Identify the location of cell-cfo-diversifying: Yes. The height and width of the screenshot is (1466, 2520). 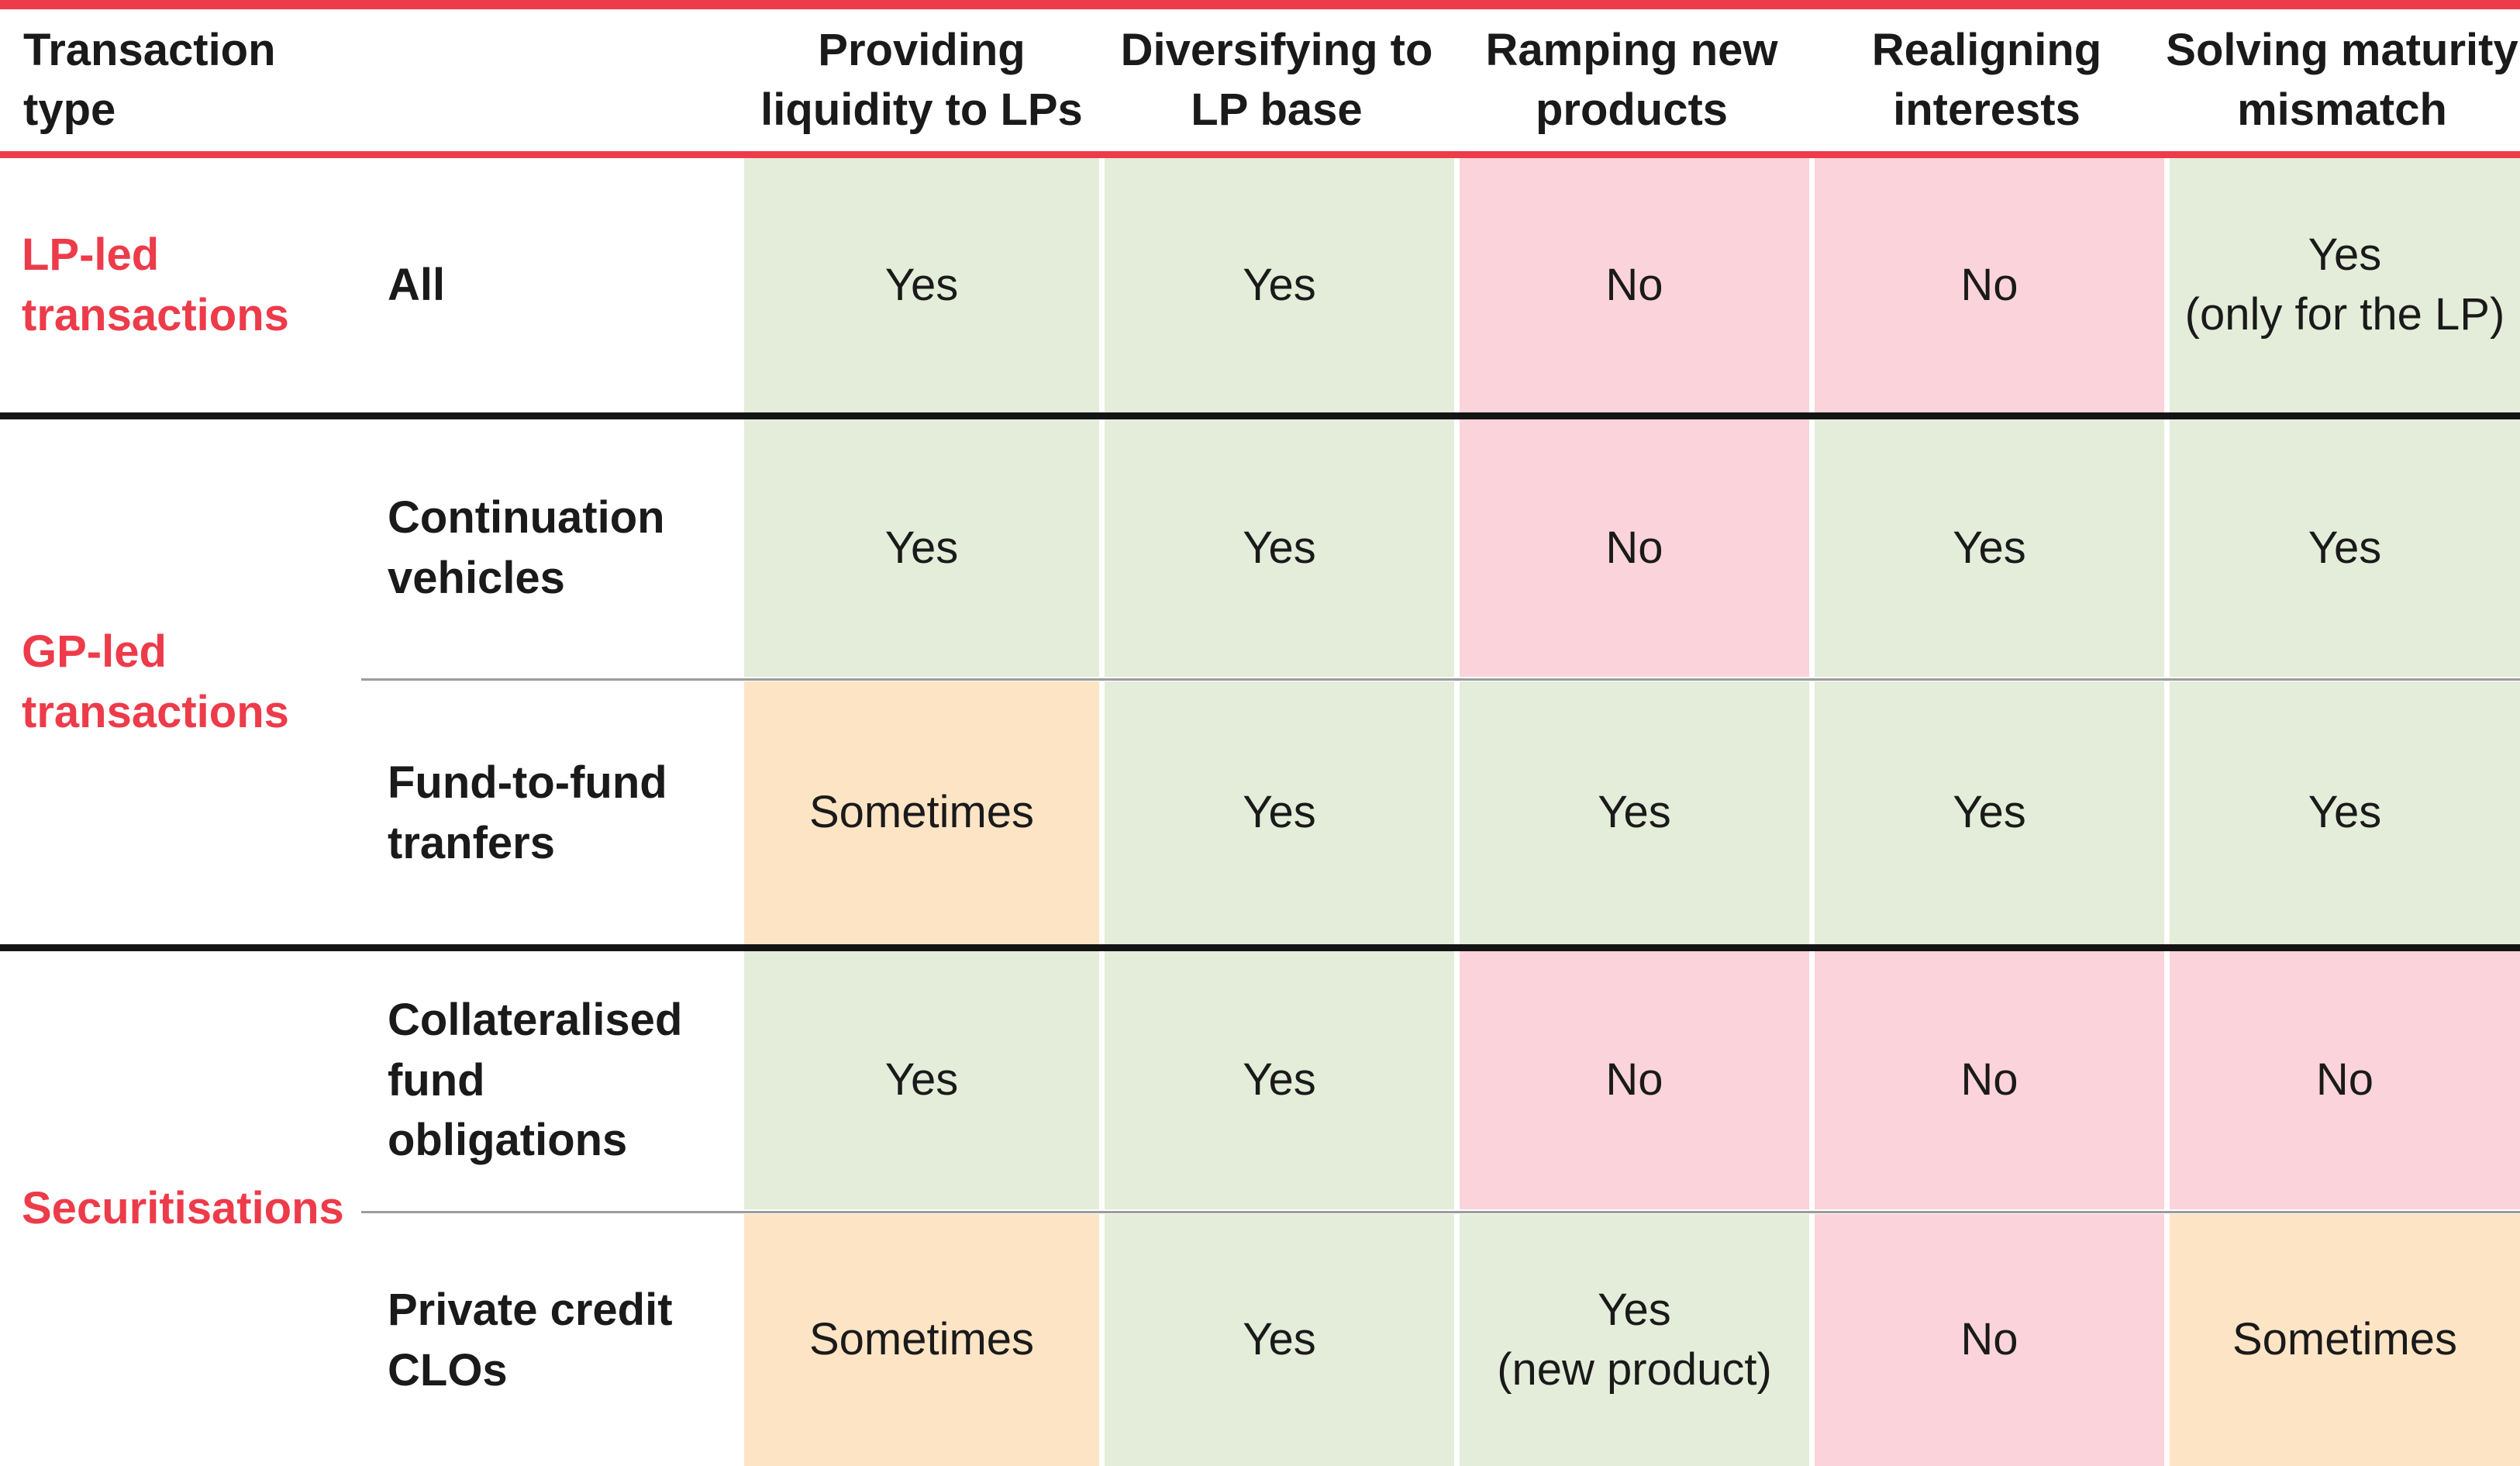
(1277, 1080).